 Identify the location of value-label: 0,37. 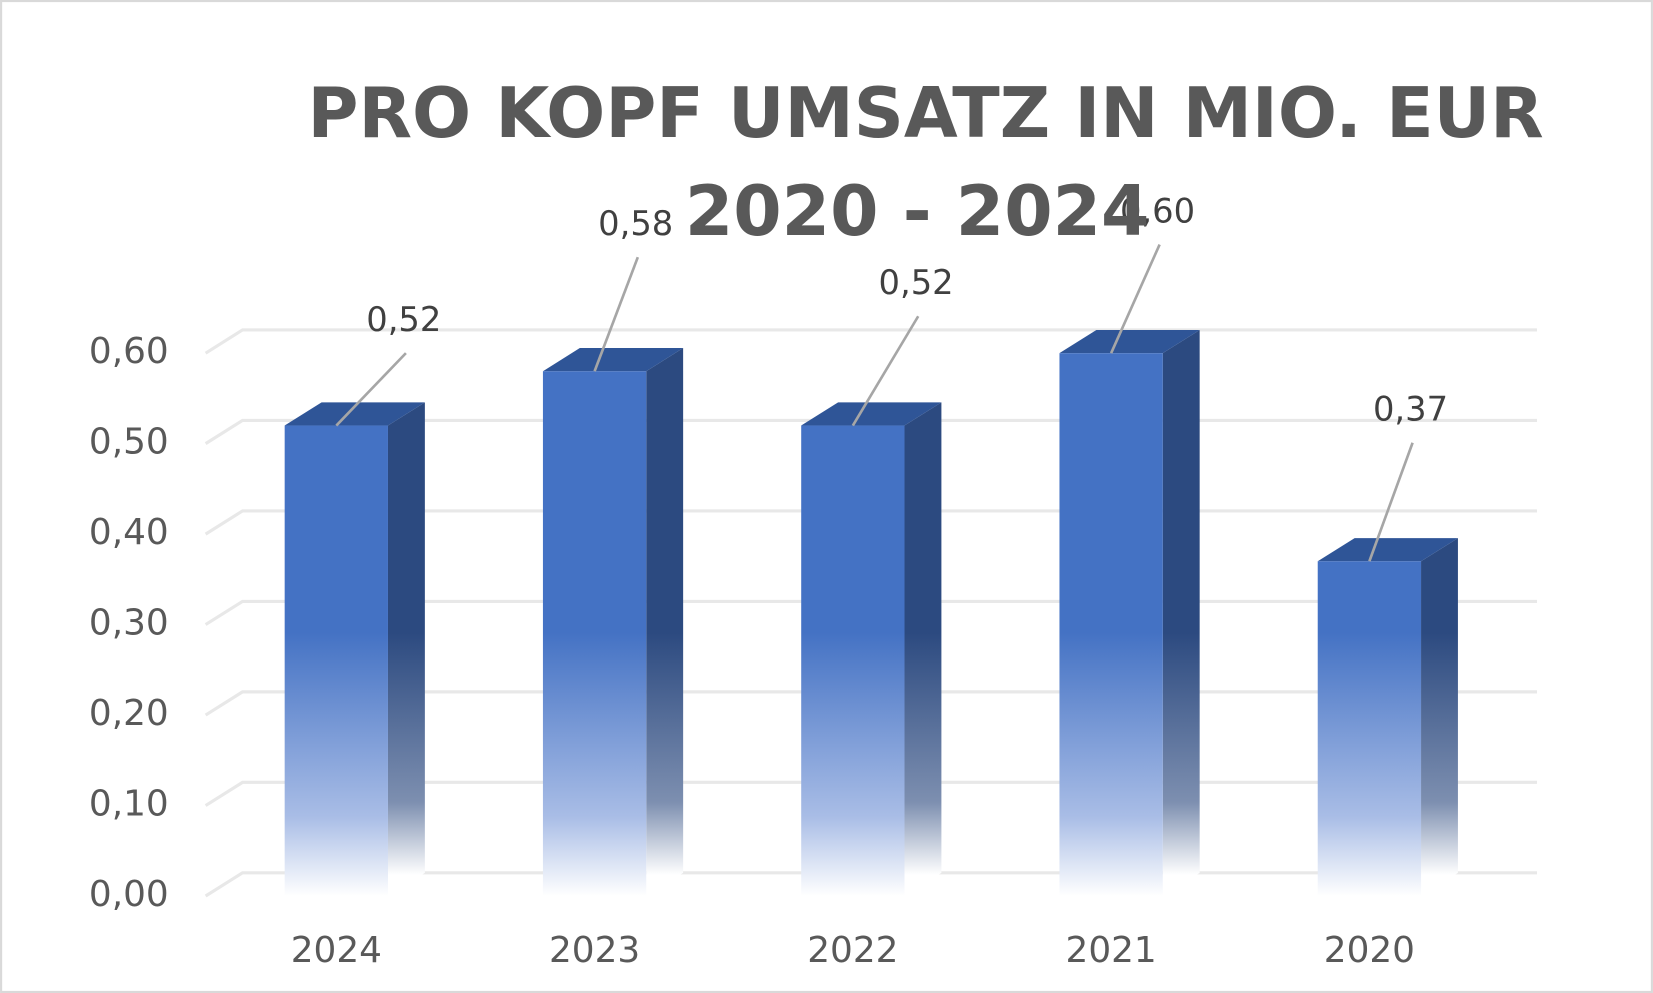
(1410, 409).